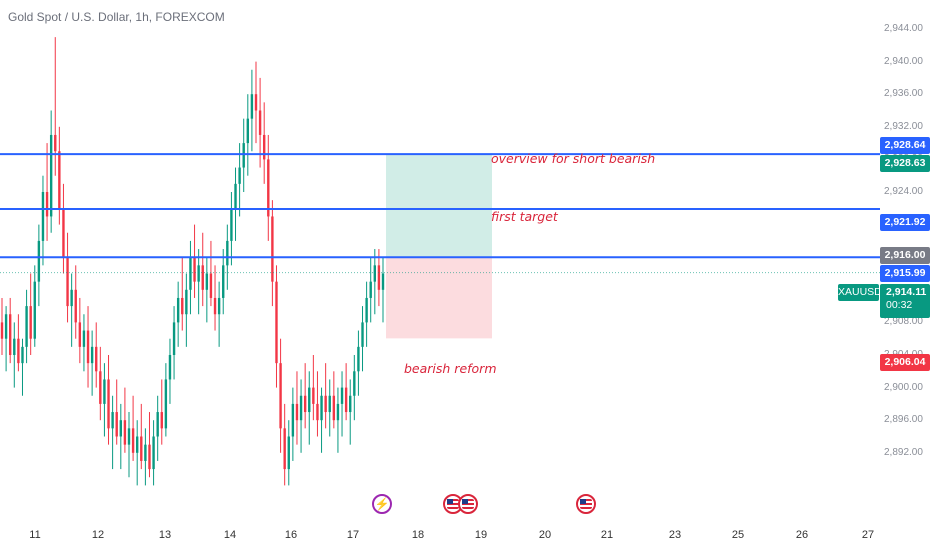 The width and height of the screenshot is (932, 550). What do you see at coordinates (903, 191) in the screenshot?
I see `price-tick: 2,924.00` at bounding box center [903, 191].